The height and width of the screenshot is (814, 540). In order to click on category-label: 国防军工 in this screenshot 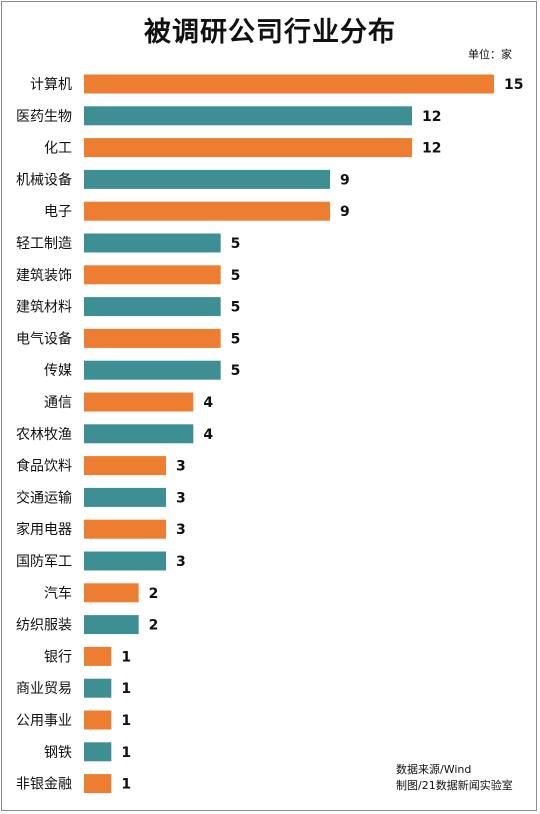, I will do `click(44, 562)`.